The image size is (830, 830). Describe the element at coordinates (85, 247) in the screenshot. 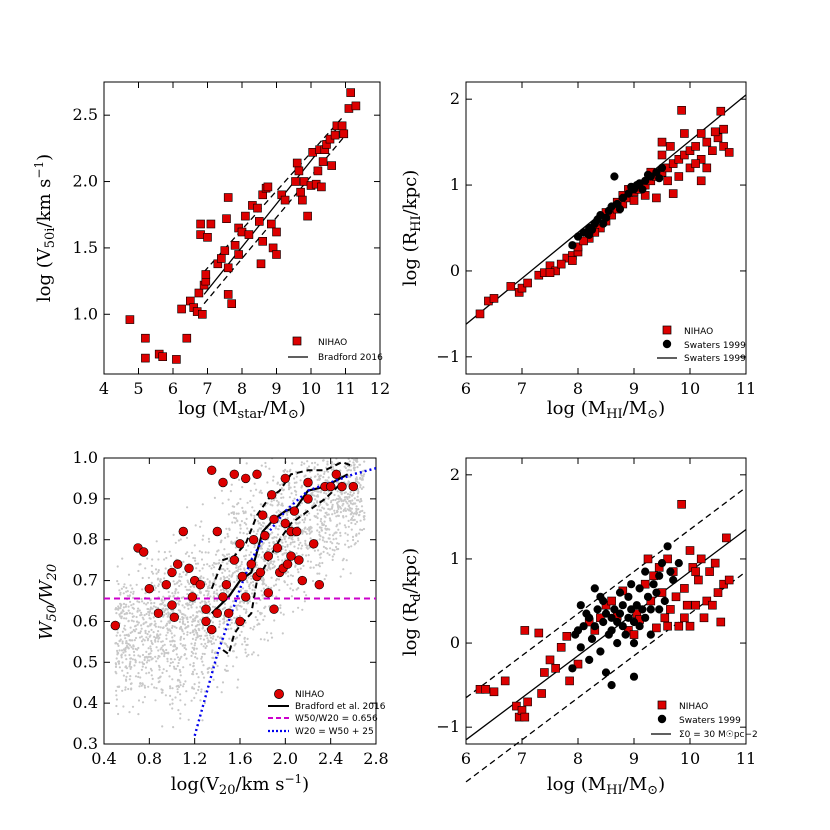

I see `y-tick-label: 1.5` at that location.